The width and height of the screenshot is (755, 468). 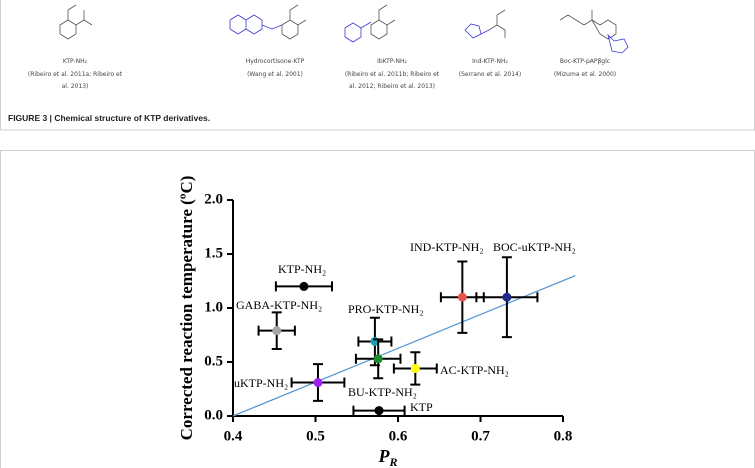 I want to click on point-label: IND-KTP-NH₂, so click(x=447, y=247).